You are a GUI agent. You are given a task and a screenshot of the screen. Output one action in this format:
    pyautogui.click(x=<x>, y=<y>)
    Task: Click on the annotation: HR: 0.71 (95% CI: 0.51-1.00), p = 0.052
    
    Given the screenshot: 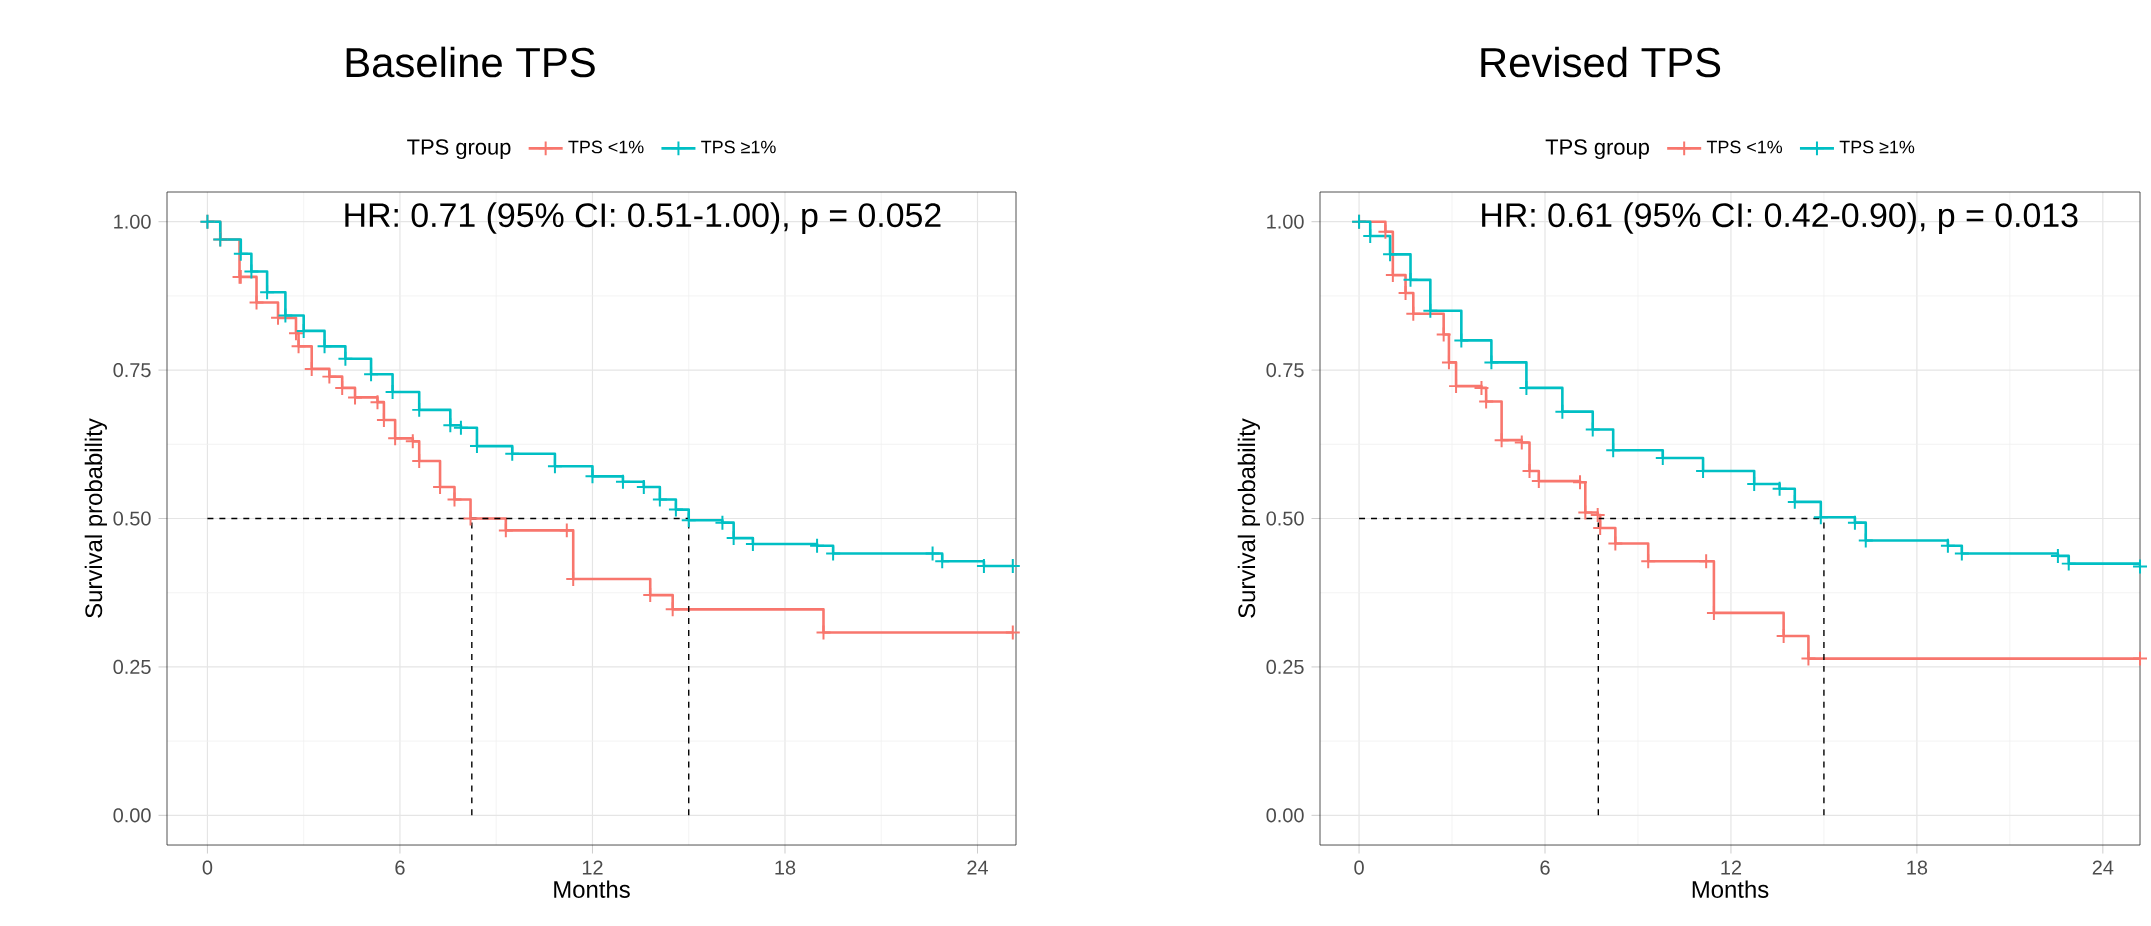 What is the action you would take?
    pyautogui.click(x=643, y=218)
    